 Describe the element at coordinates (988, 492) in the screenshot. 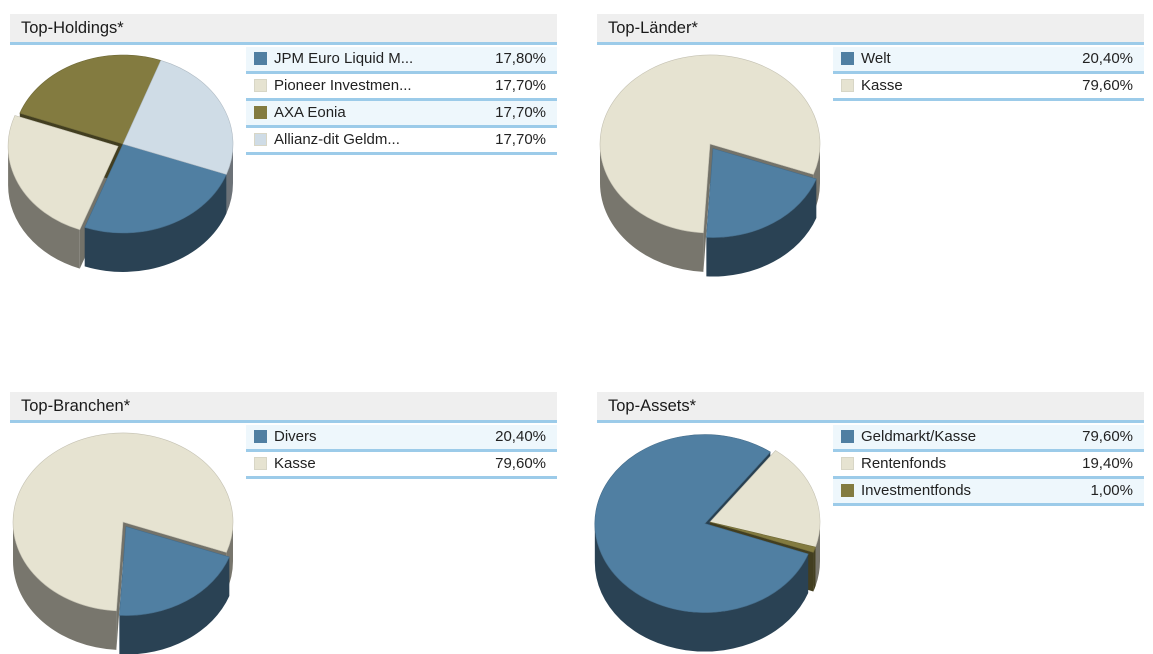

I see `legend-item: Investmentfonds 1,00%` at that location.